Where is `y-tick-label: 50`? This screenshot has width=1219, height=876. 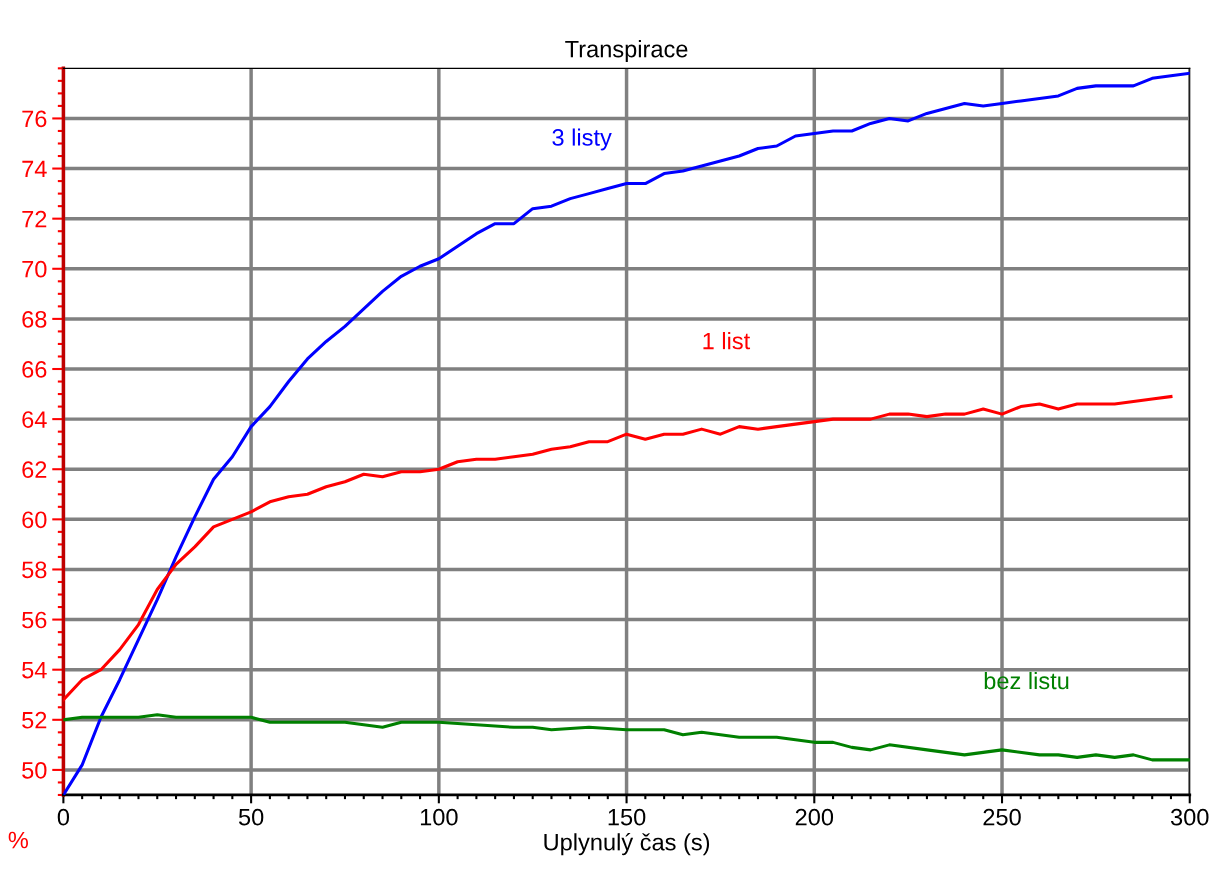 y-tick-label: 50 is located at coordinates (34, 770).